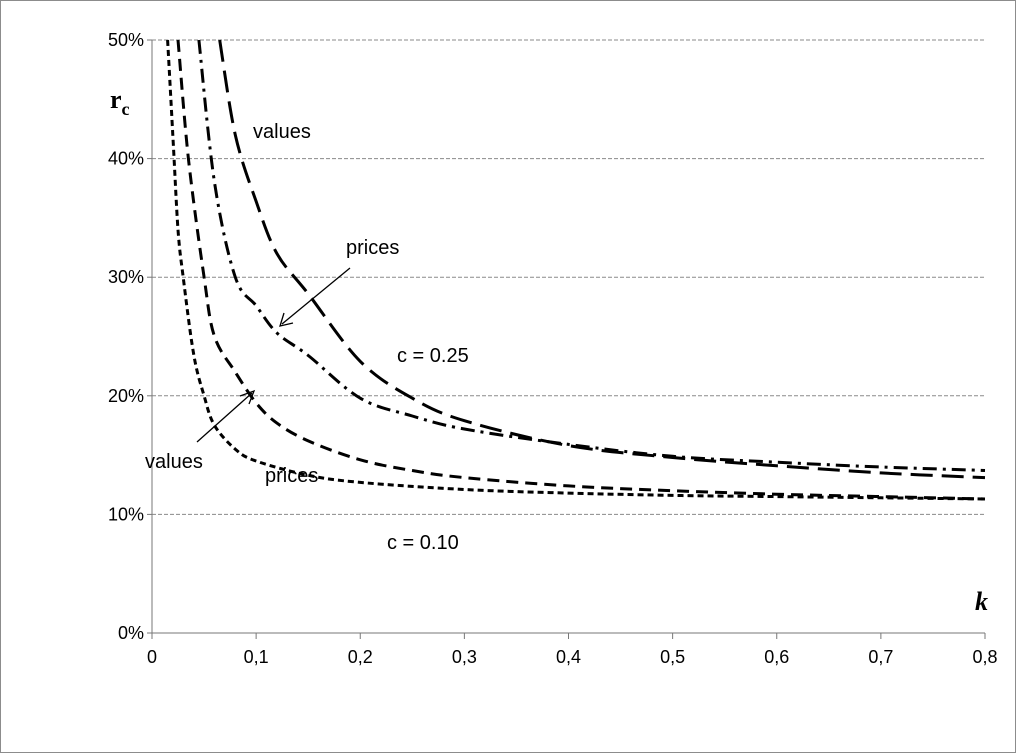 This screenshot has height=753, width=1016. I want to click on y-tick-label: 20%, so click(126, 396).